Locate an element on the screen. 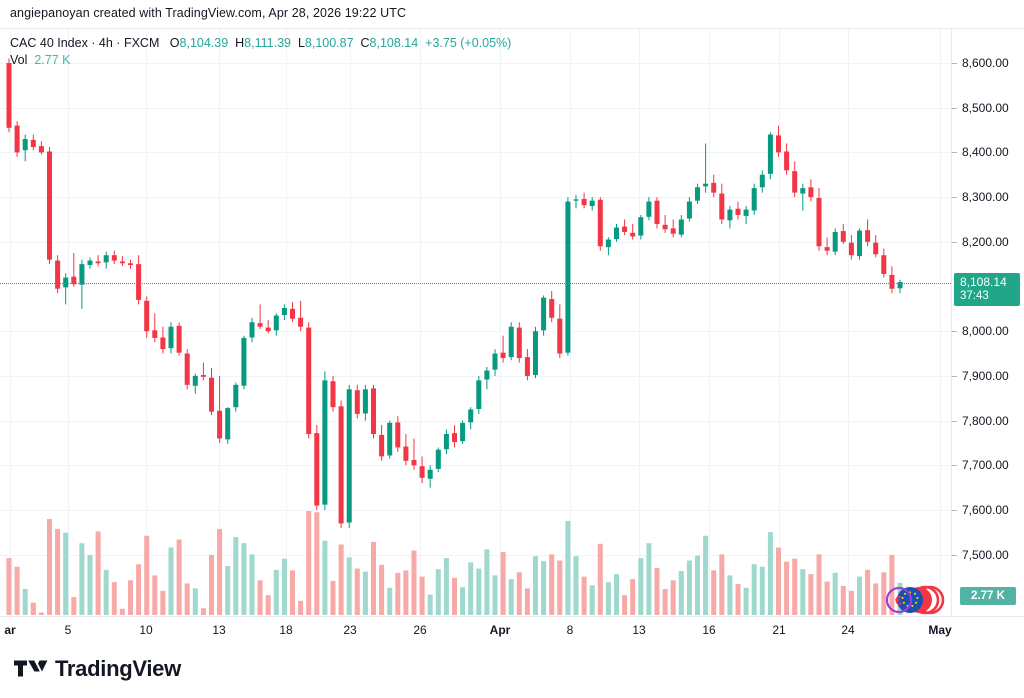 Image resolution: width=1024 pixels, height=698 pixels. current-price-badge: 8,108.14 37:43 is located at coordinates (987, 289).